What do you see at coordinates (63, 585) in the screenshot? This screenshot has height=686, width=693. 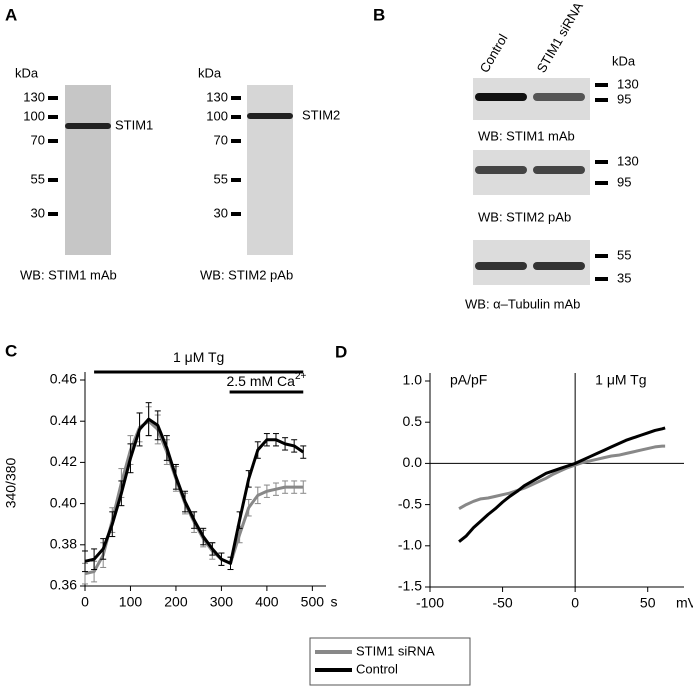 I see `y-tick-label: 0.36` at bounding box center [63, 585].